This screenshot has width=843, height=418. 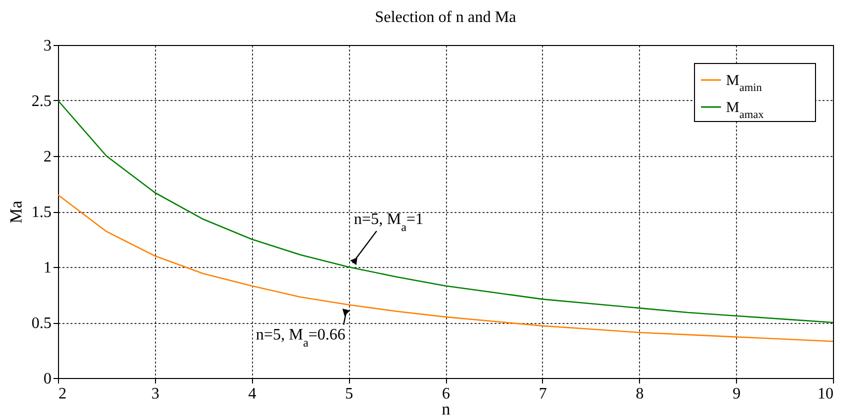 What do you see at coordinates (42, 101) in the screenshot?
I see `y-tick-label: 2.5` at bounding box center [42, 101].